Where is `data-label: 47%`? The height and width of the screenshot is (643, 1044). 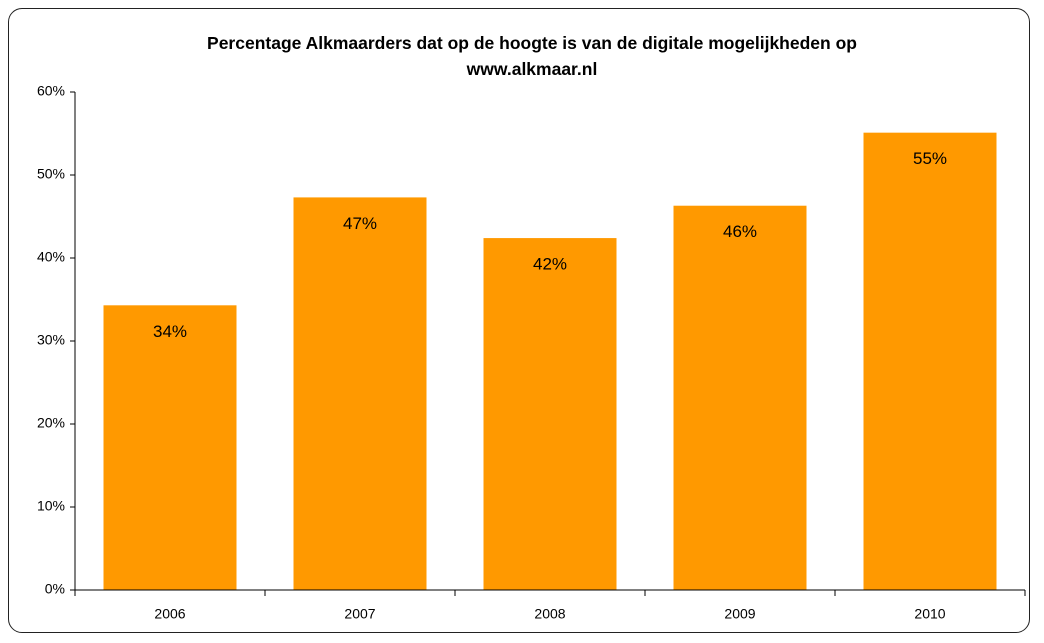
data-label: 47% is located at coordinates (360, 223).